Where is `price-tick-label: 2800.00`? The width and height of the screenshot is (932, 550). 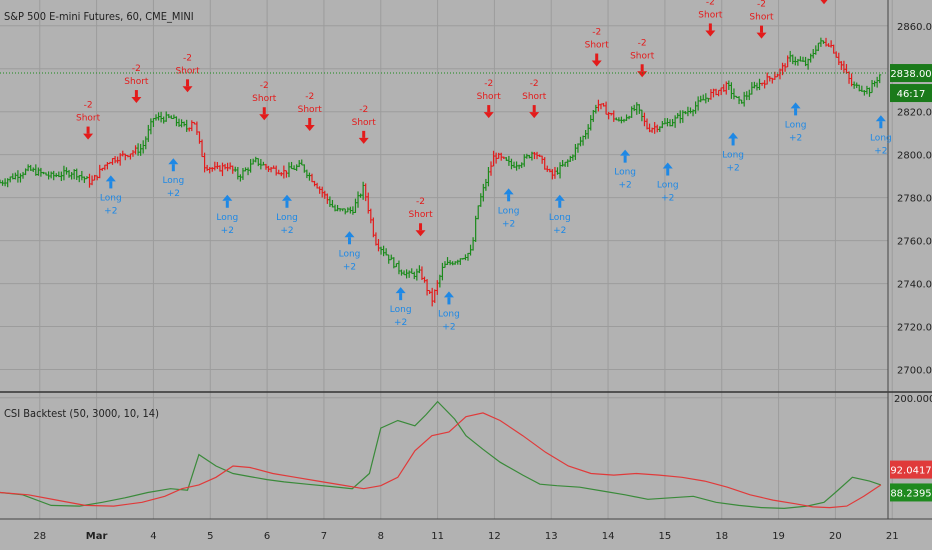
price-tick-label: 2800.00 is located at coordinates (914, 156).